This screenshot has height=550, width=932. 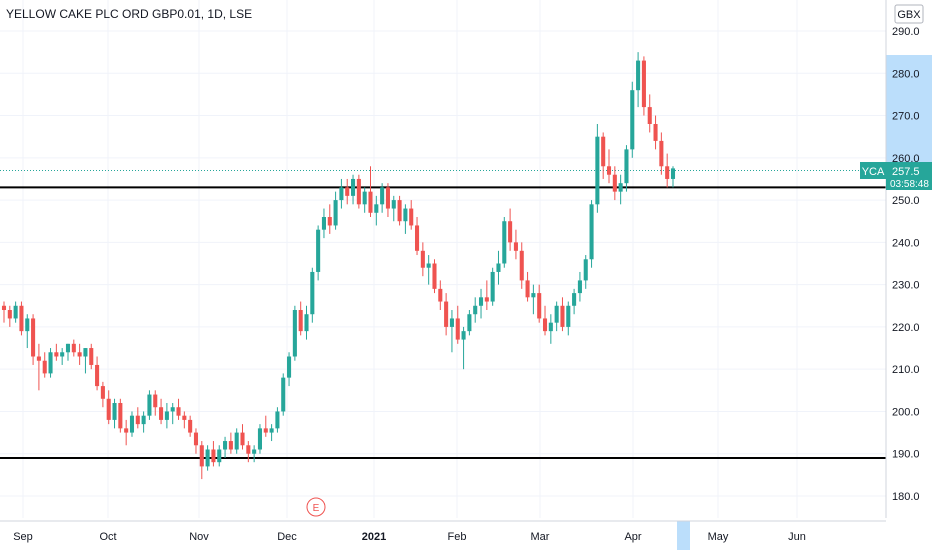 What do you see at coordinates (466, 534) in the screenshot?
I see `time-axis: Sep Oct Nov Dec 2021 Feb Mar Apr May Jun` at bounding box center [466, 534].